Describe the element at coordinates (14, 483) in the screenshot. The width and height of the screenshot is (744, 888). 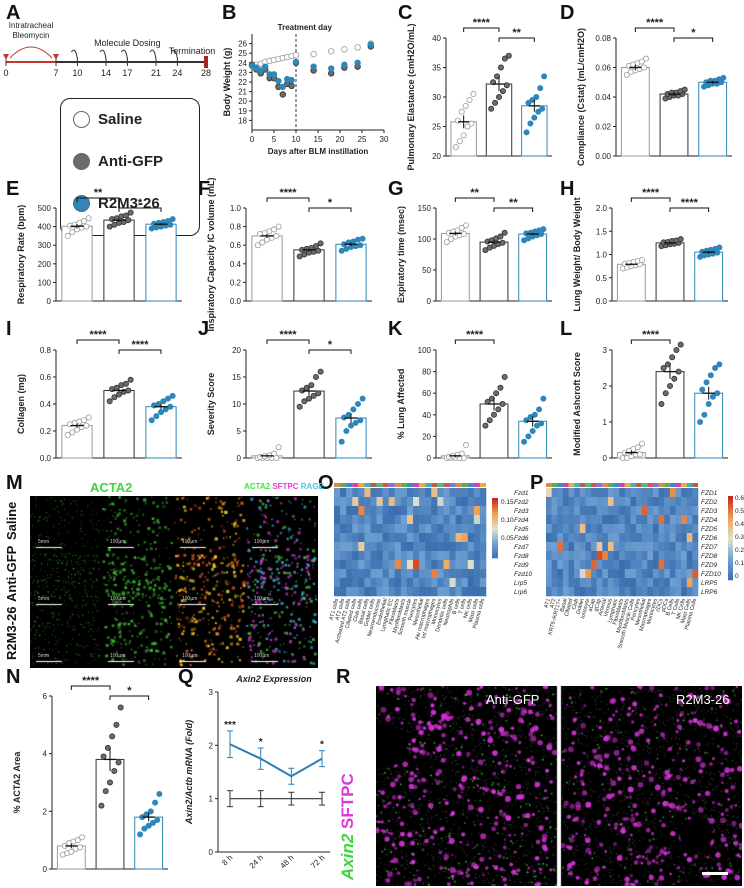
I see `panel-label-m: M` at that location.